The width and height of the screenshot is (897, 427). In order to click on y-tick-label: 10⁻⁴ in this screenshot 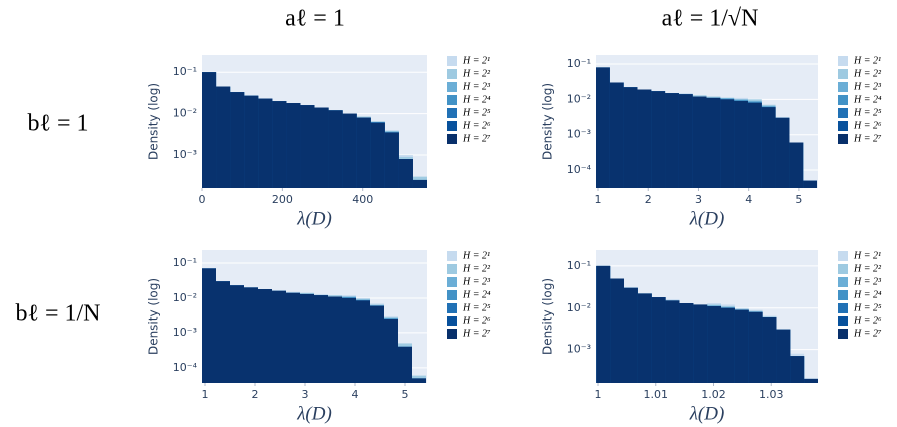, I will do `click(185, 367)`.